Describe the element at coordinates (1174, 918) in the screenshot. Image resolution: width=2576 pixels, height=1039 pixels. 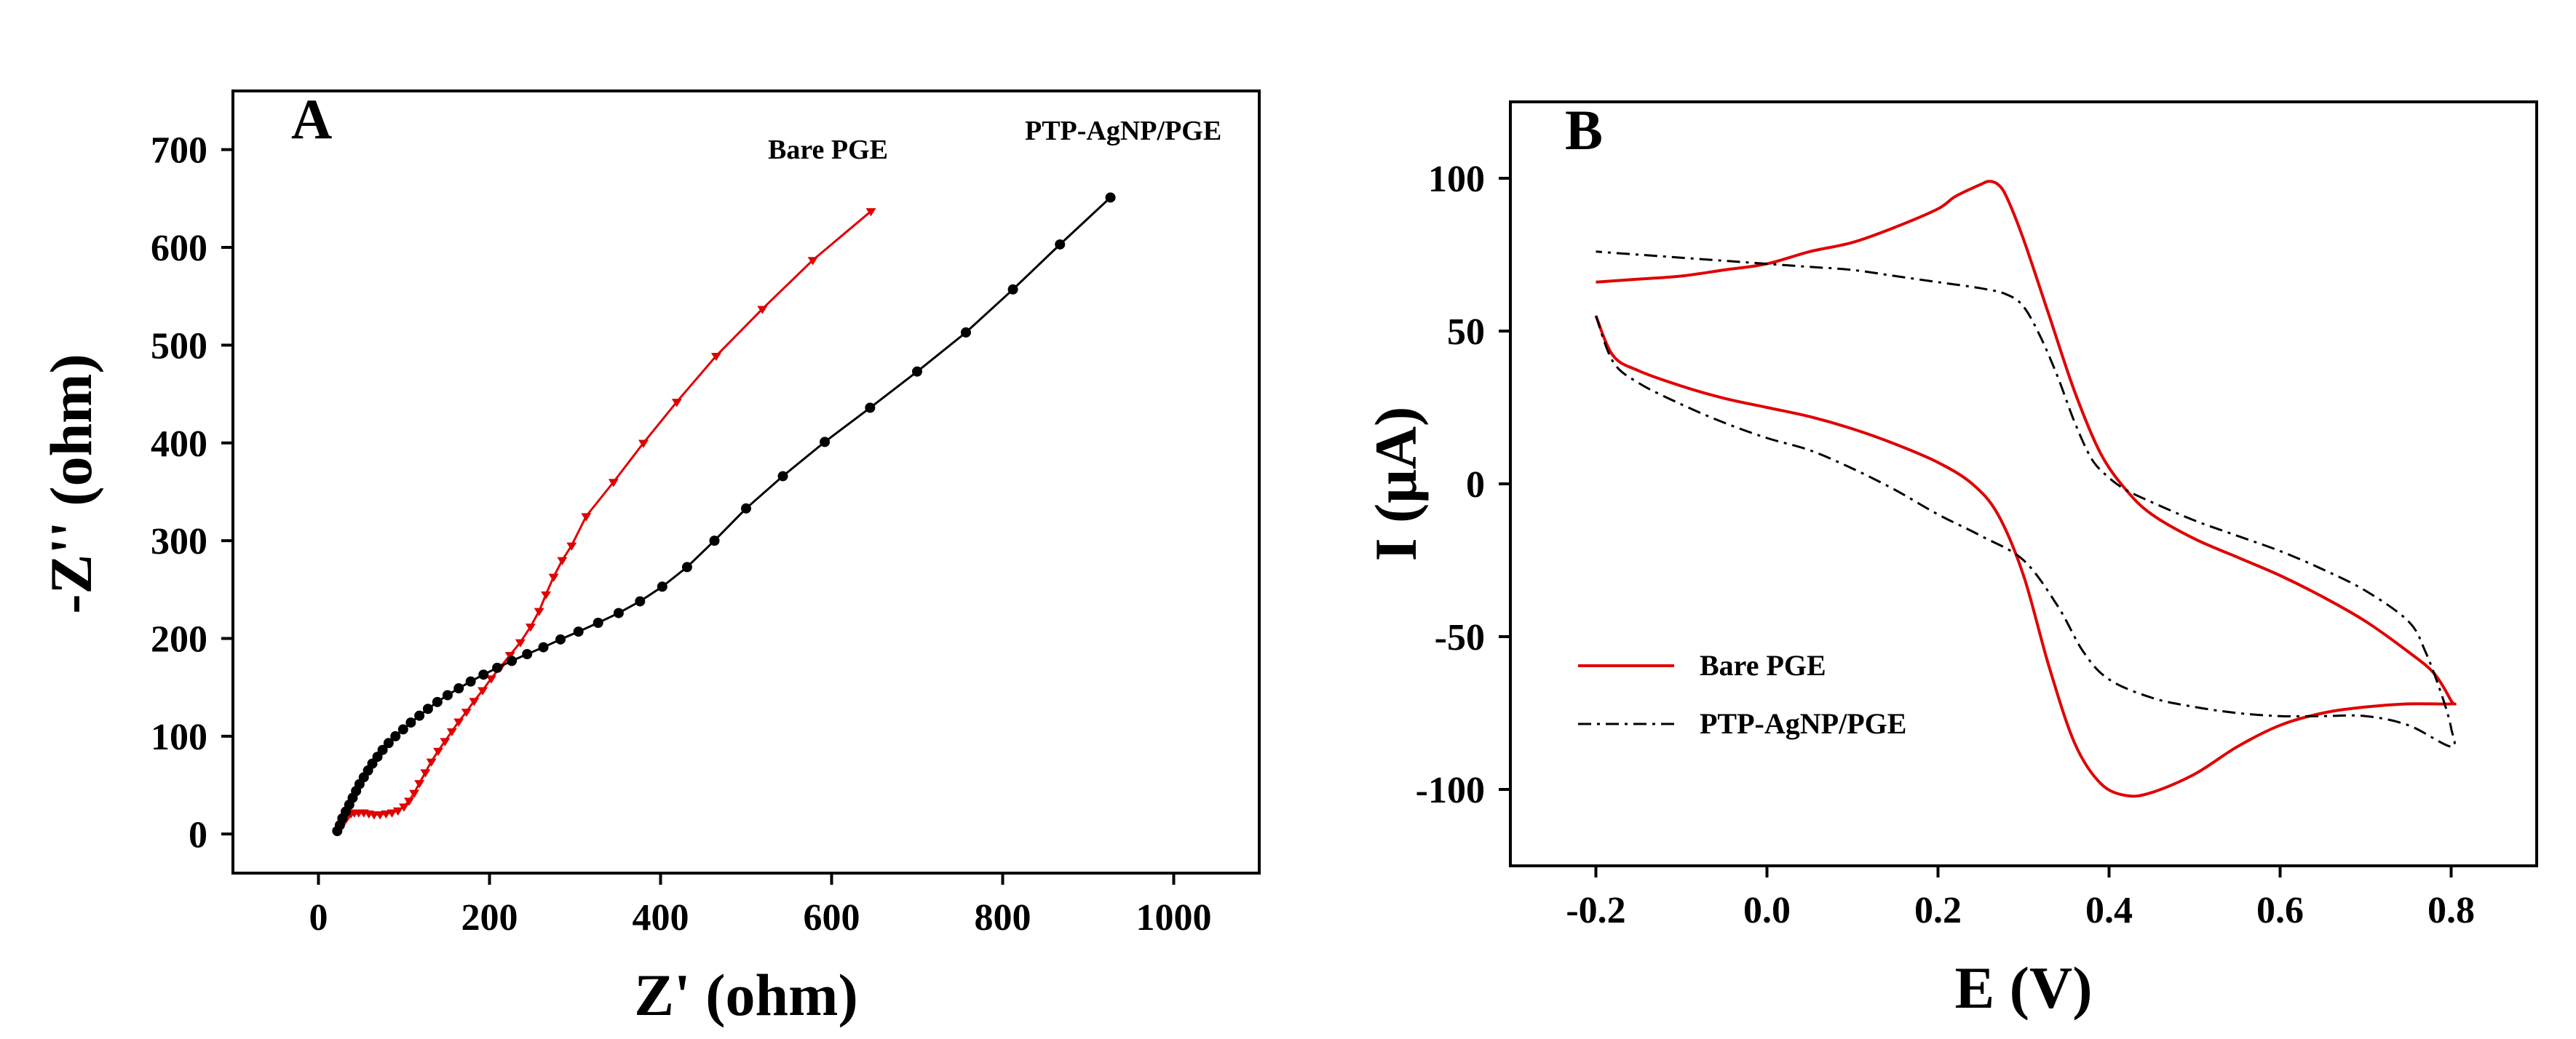
I see `panel-a-x-tick-label: 1000` at that location.